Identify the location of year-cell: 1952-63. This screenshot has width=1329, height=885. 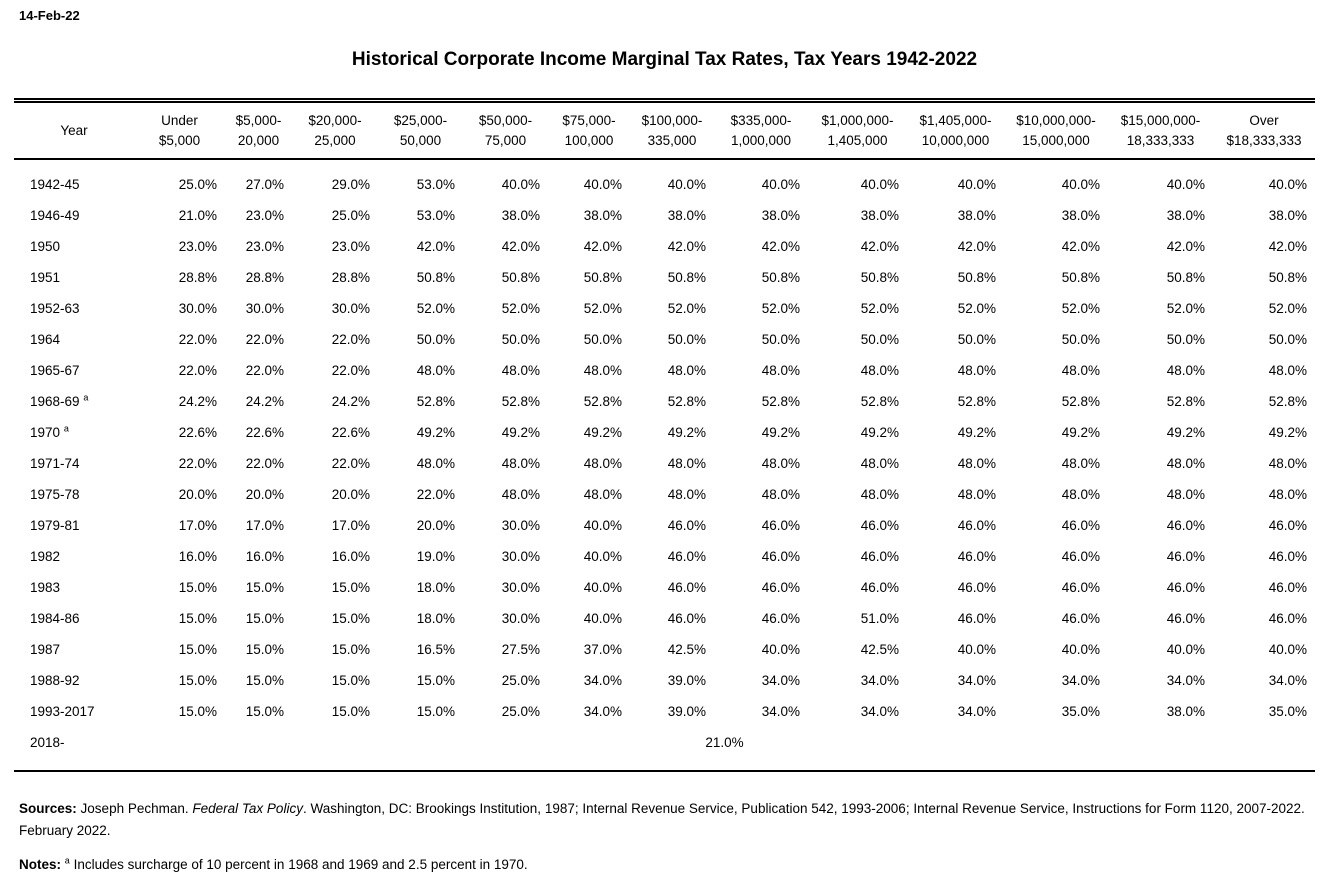
(55, 309).